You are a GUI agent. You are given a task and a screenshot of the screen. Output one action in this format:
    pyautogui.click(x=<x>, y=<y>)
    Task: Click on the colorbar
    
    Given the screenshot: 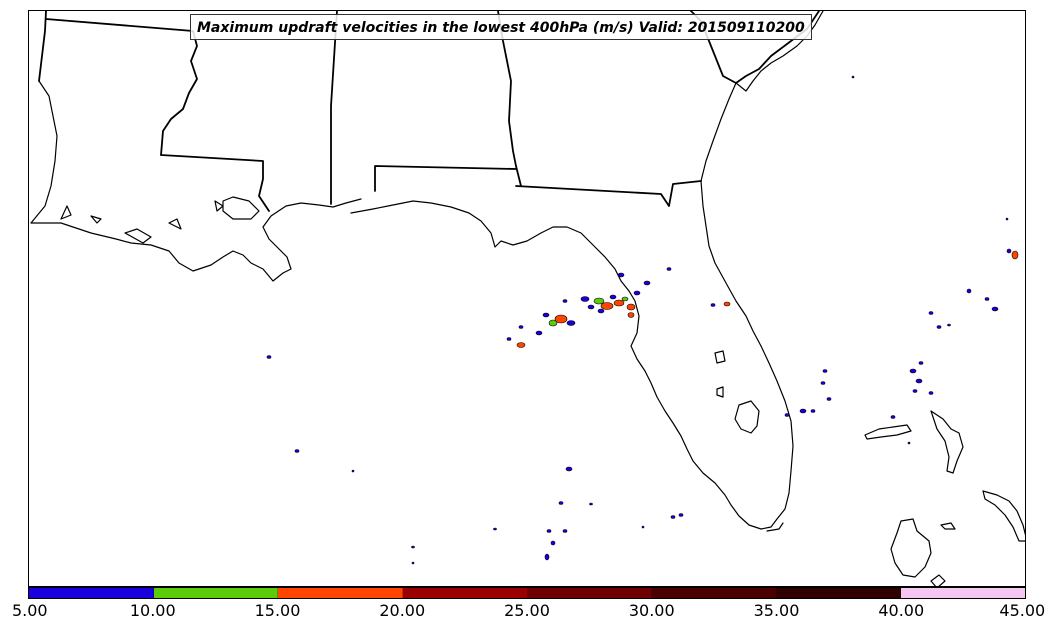 What is the action you would take?
    pyautogui.click(x=527, y=593)
    